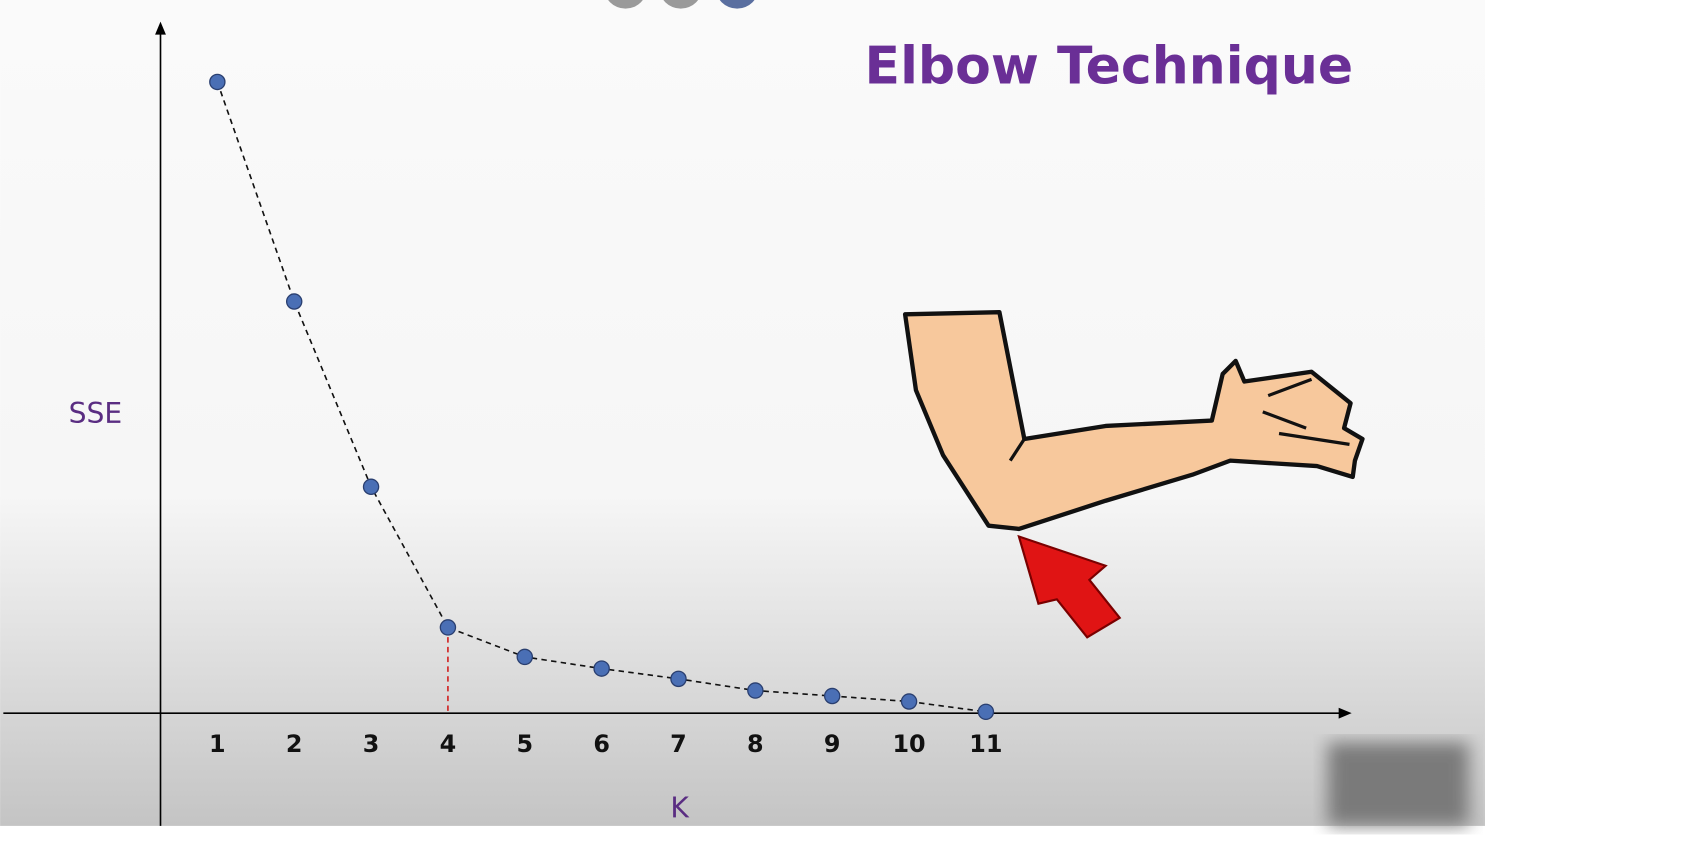 The width and height of the screenshot is (1691, 866). What do you see at coordinates (160, 28) in the screenshot?
I see `y-axis-arrow` at bounding box center [160, 28].